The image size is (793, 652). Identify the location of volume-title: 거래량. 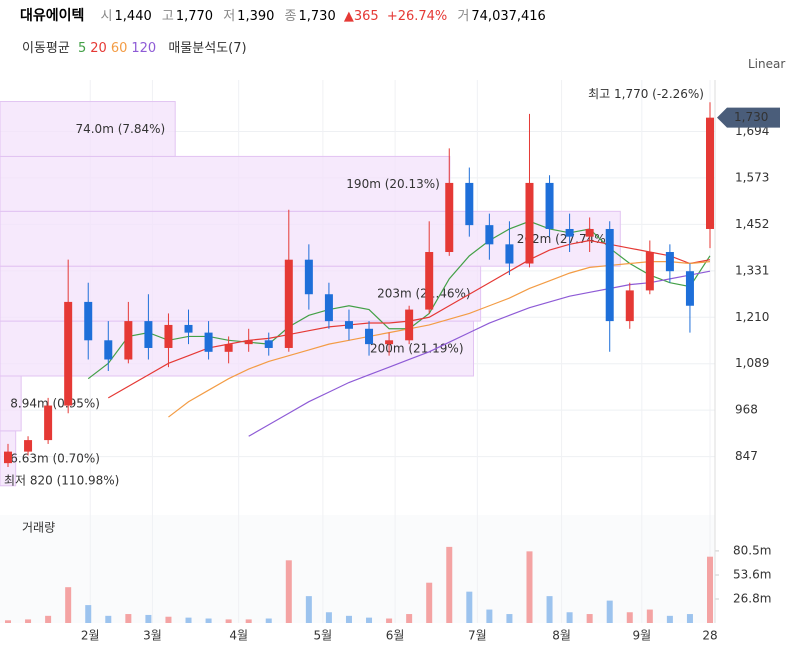
(38, 528).